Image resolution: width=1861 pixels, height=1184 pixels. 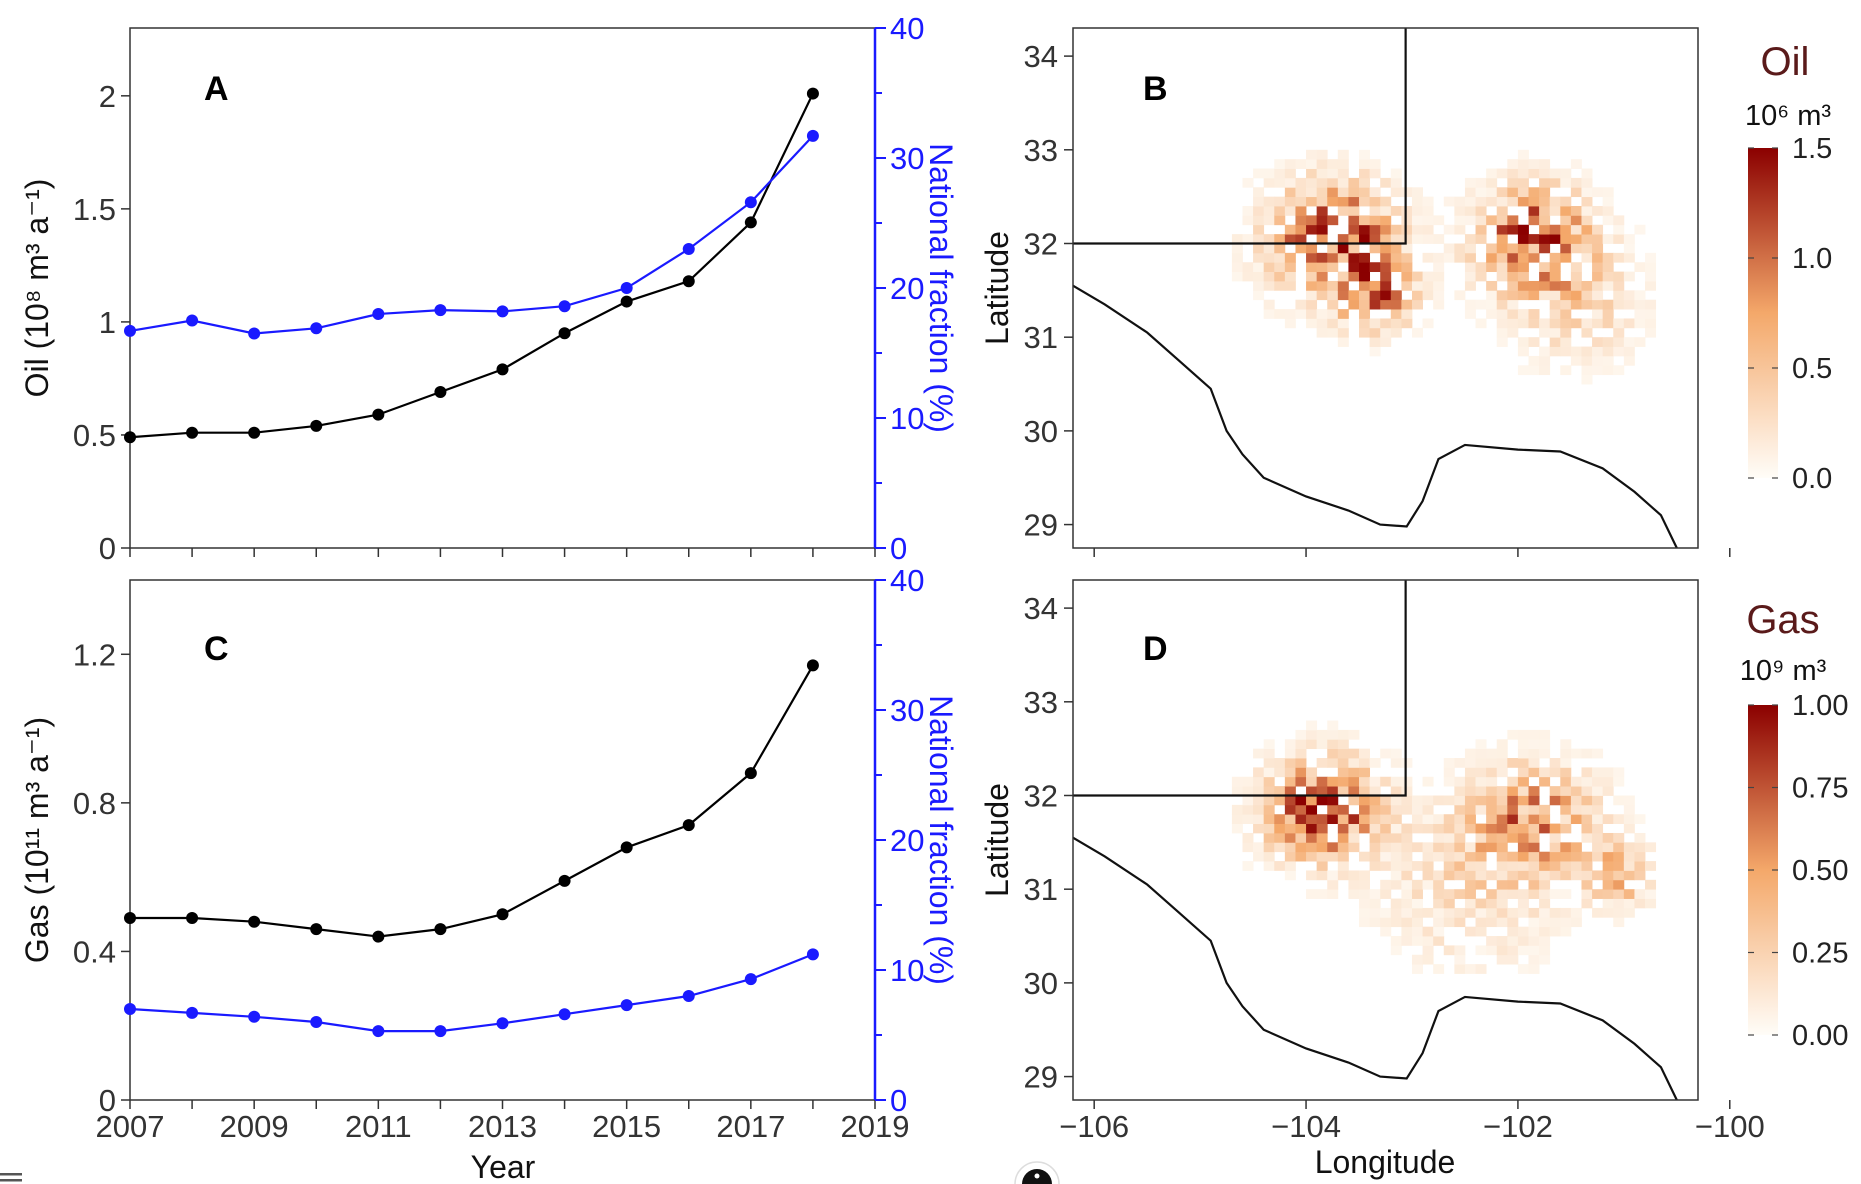 I want to click on panel-d-colorbar-title: Gas, so click(x=1782, y=620).